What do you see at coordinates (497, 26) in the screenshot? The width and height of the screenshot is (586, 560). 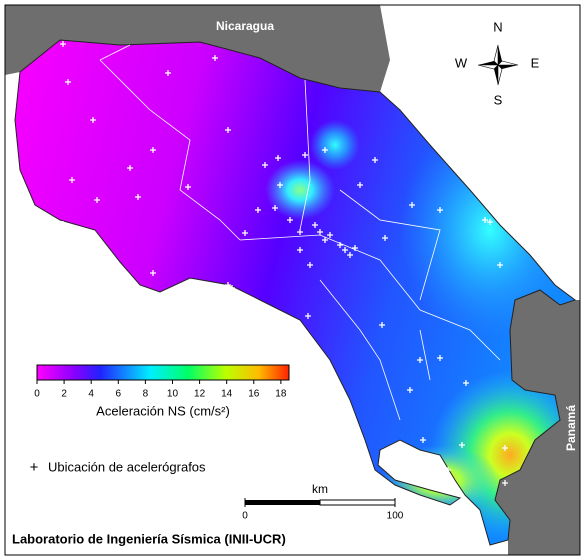 I see `compass-n: N` at bounding box center [497, 26].